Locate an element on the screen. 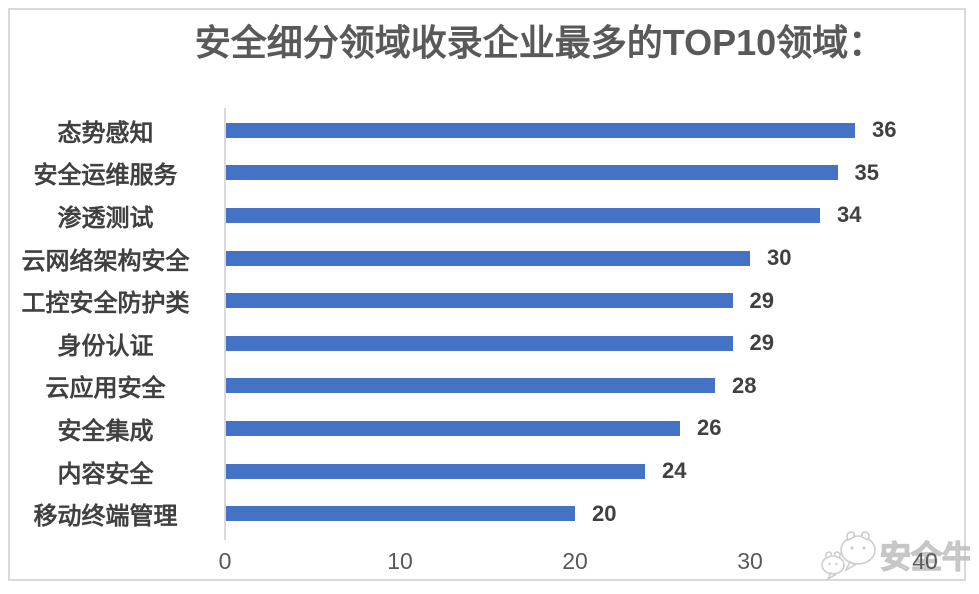  bar-row: 安全集成 26 is located at coordinates (489, 428).